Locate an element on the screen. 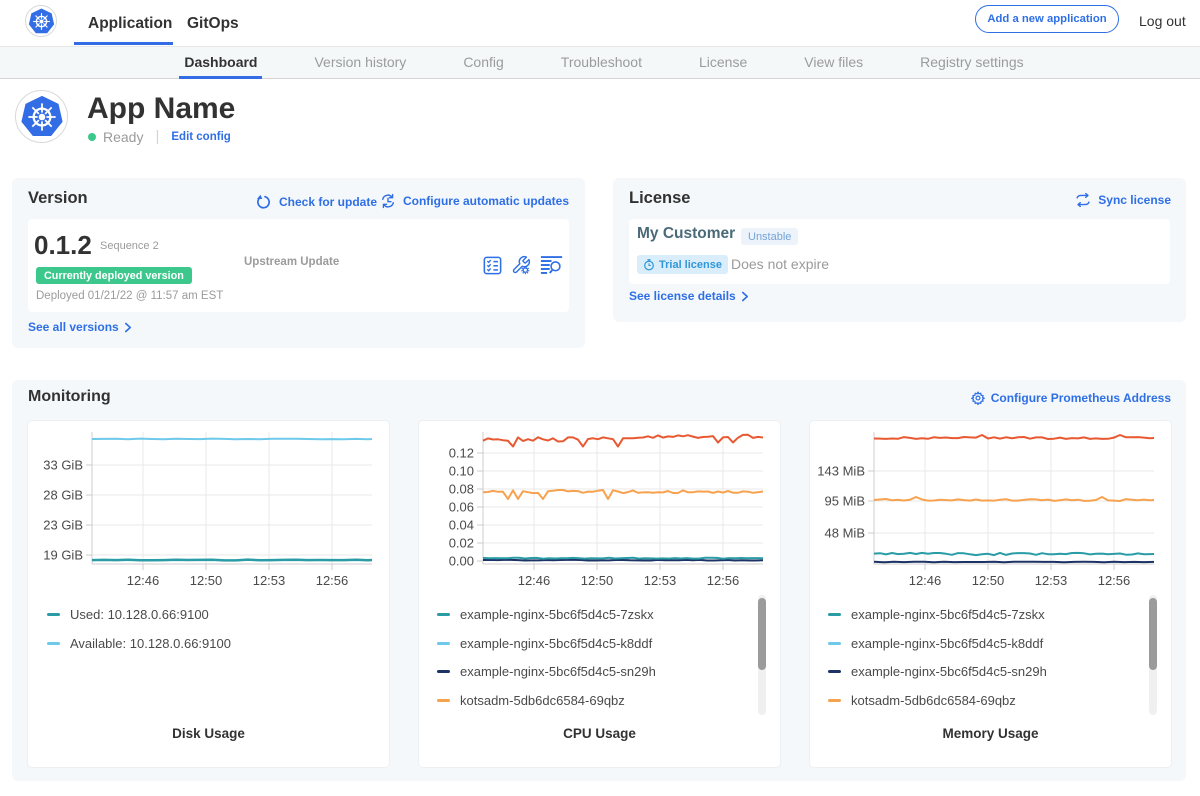 This screenshot has width=1200, height=796. svg-text: 33 GiB is located at coordinates (63, 465).